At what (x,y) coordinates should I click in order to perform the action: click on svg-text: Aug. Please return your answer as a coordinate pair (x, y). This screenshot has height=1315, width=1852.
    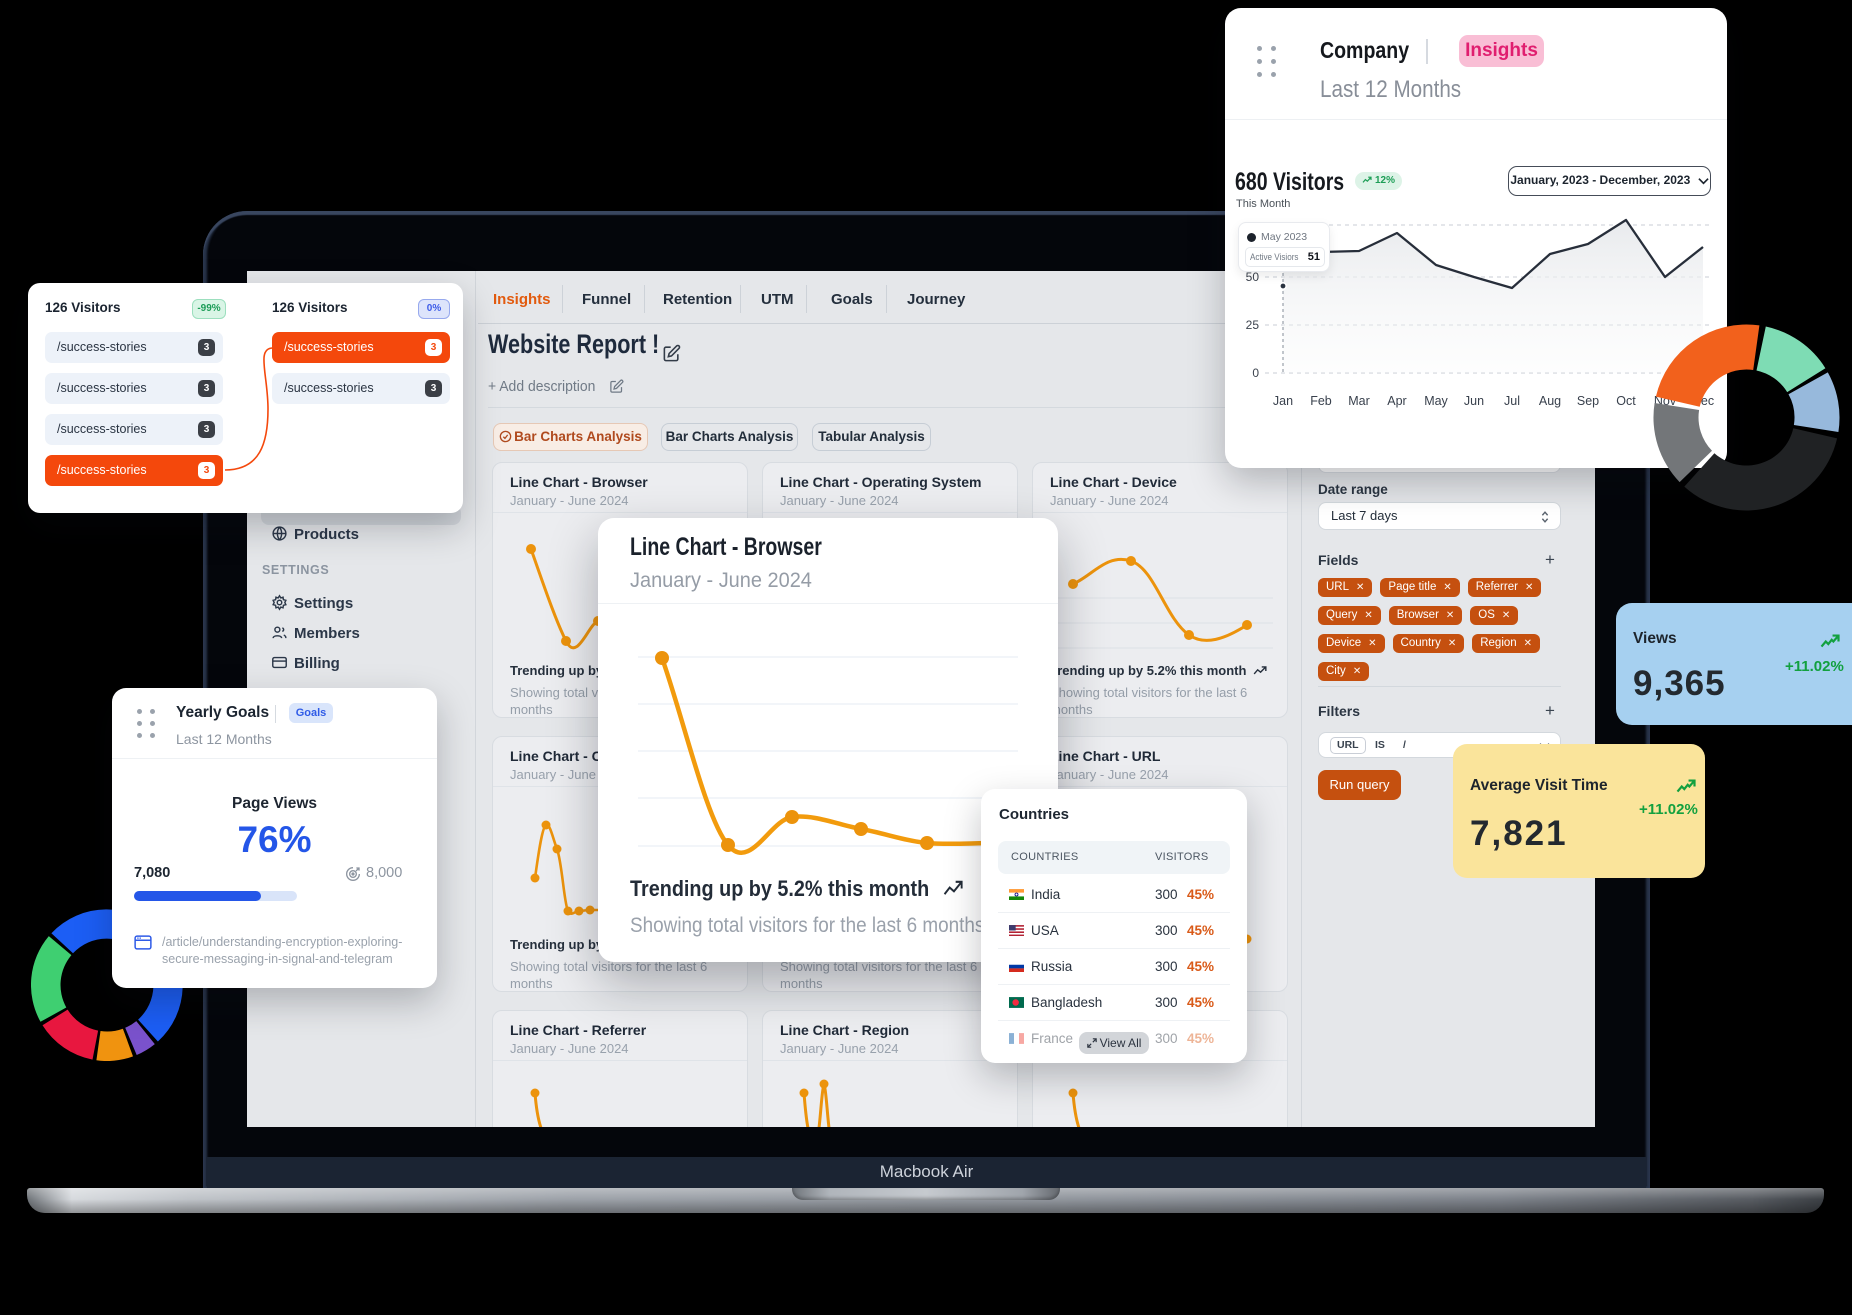
    Looking at the image, I should click on (1550, 401).